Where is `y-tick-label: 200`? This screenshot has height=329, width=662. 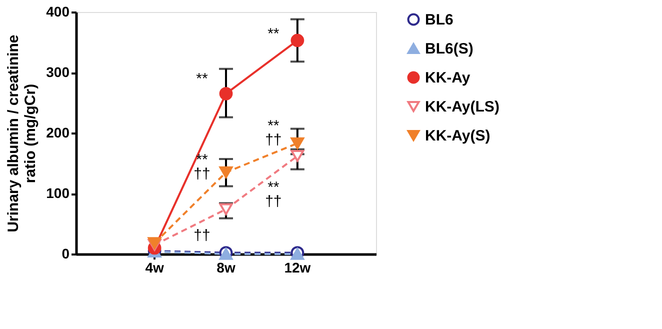
y-tick-label: 200 is located at coordinates (58, 132).